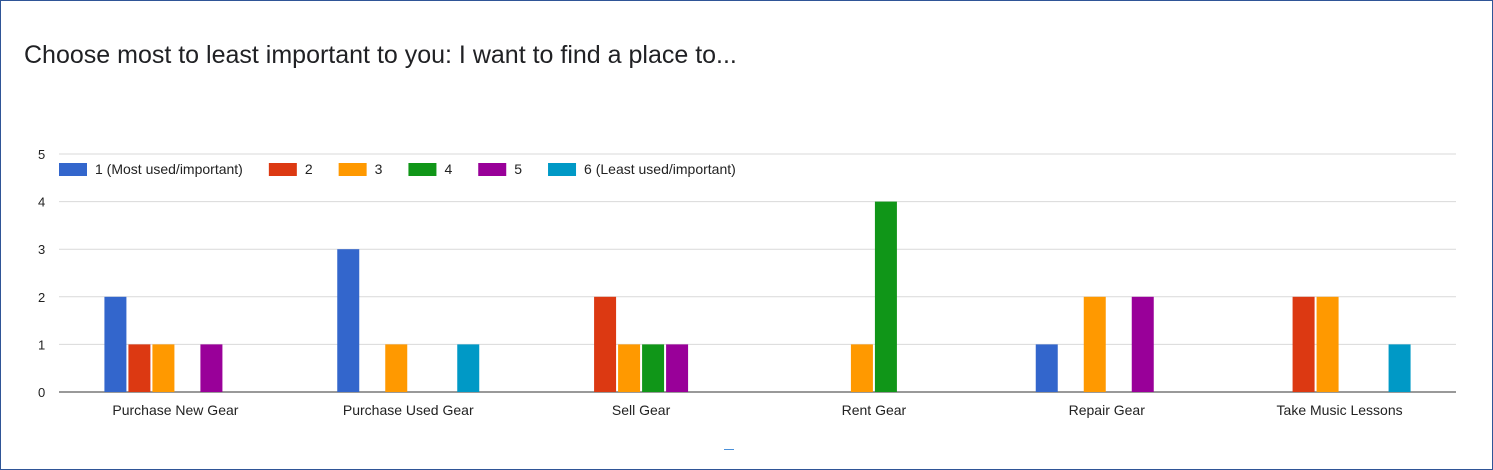 This screenshot has width=1493, height=470. What do you see at coordinates (660, 169) in the screenshot?
I see `legend-label: 6 (Least used/important)` at bounding box center [660, 169].